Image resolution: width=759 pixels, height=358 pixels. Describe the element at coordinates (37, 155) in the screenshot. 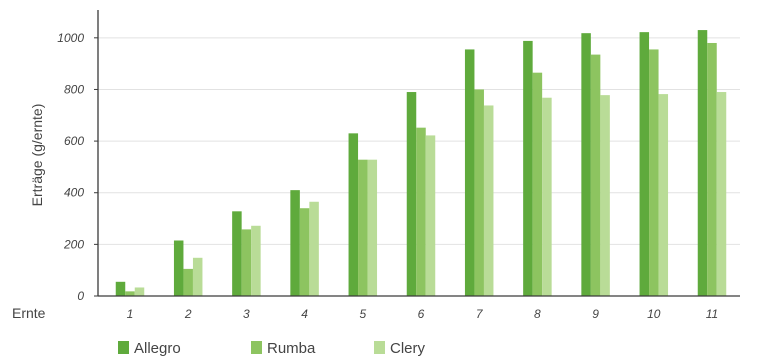

I see `y-axis-label: Erträge (g/ernte)` at that location.